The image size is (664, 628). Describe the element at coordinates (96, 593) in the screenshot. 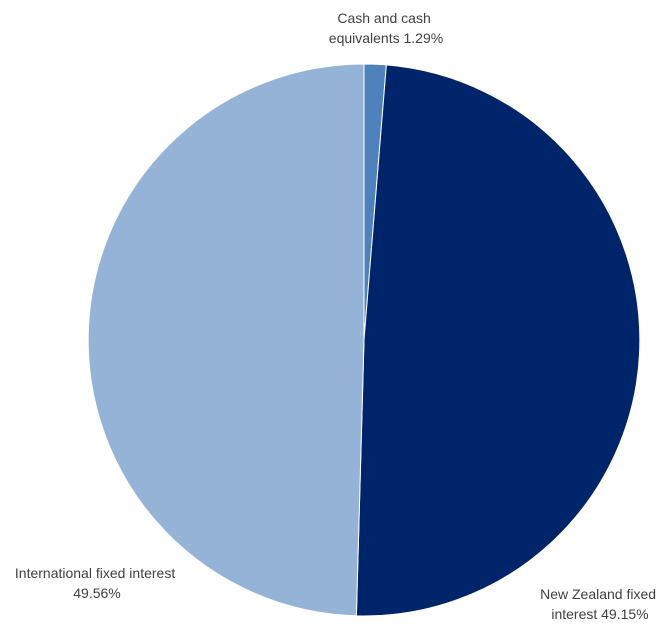

I see `slice-label-international-line-2: 49.56%` at that location.